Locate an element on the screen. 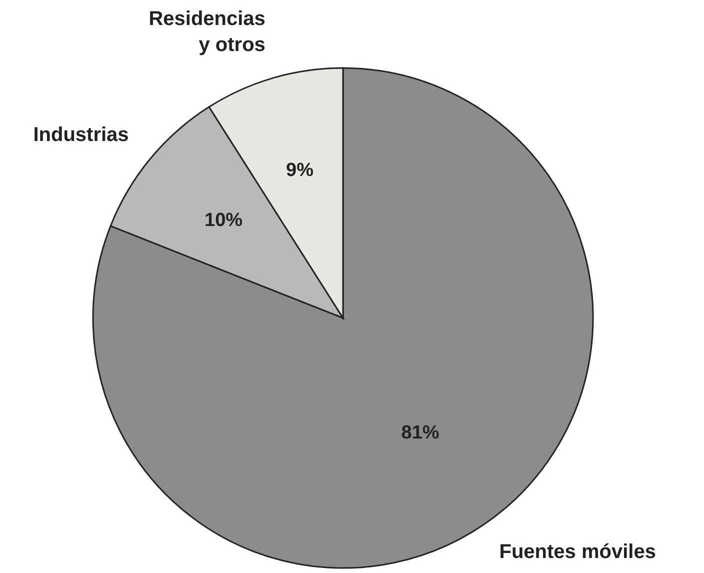 This screenshot has height=573, width=704. data-label: 81% is located at coordinates (420, 433).